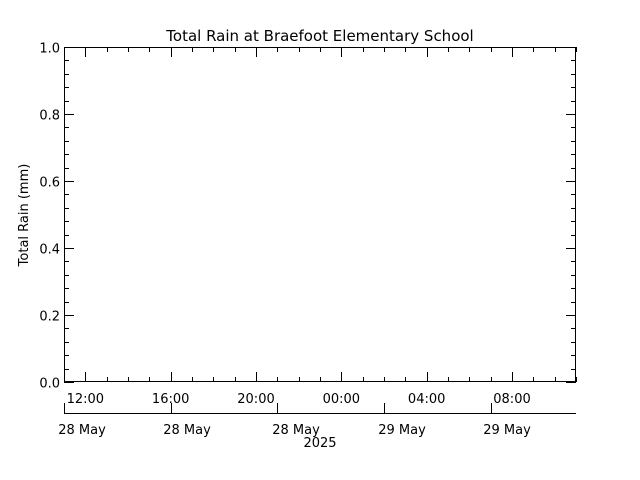 The width and height of the screenshot is (640, 480). What do you see at coordinates (49, 183) in the screenshot?
I see `y-tick-label: 0.6` at bounding box center [49, 183].